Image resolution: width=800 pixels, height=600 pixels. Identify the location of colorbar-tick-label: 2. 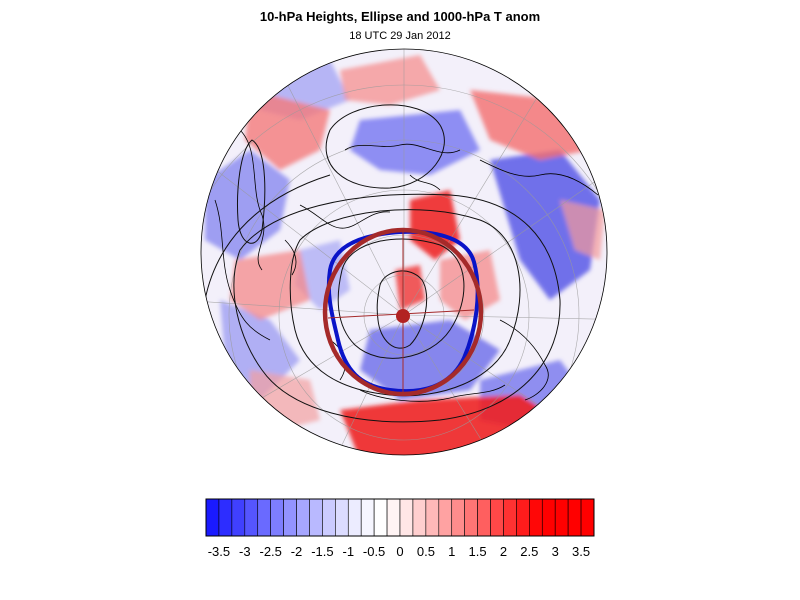
(503, 551).